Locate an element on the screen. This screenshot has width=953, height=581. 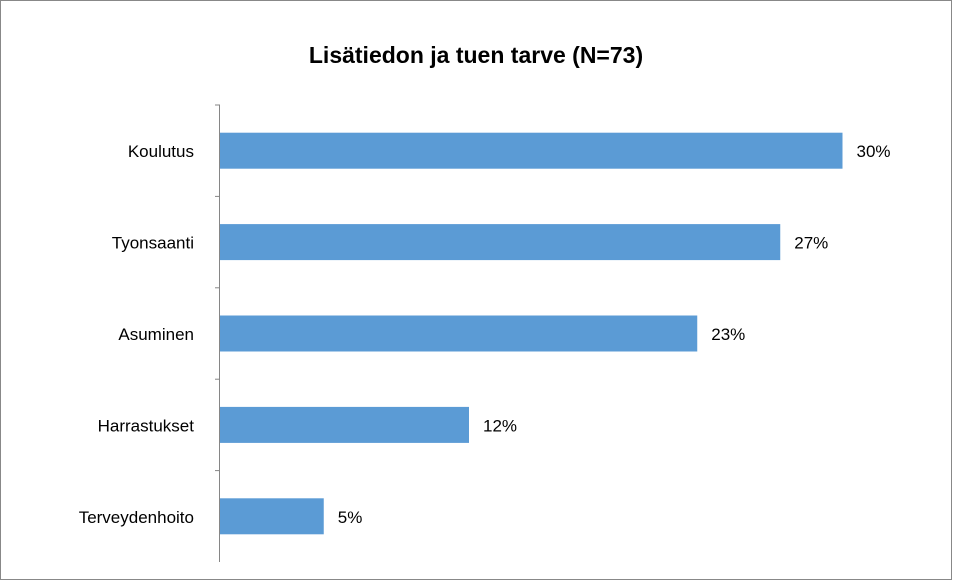
value-label: 5% is located at coordinates (350, 517).